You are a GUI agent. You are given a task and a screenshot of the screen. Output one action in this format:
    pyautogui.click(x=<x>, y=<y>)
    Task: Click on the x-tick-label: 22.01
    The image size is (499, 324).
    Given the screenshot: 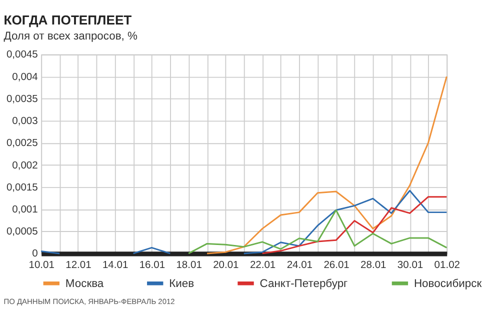 What is the action you would take?
    pyautogui.click(x=263, y=265)
    